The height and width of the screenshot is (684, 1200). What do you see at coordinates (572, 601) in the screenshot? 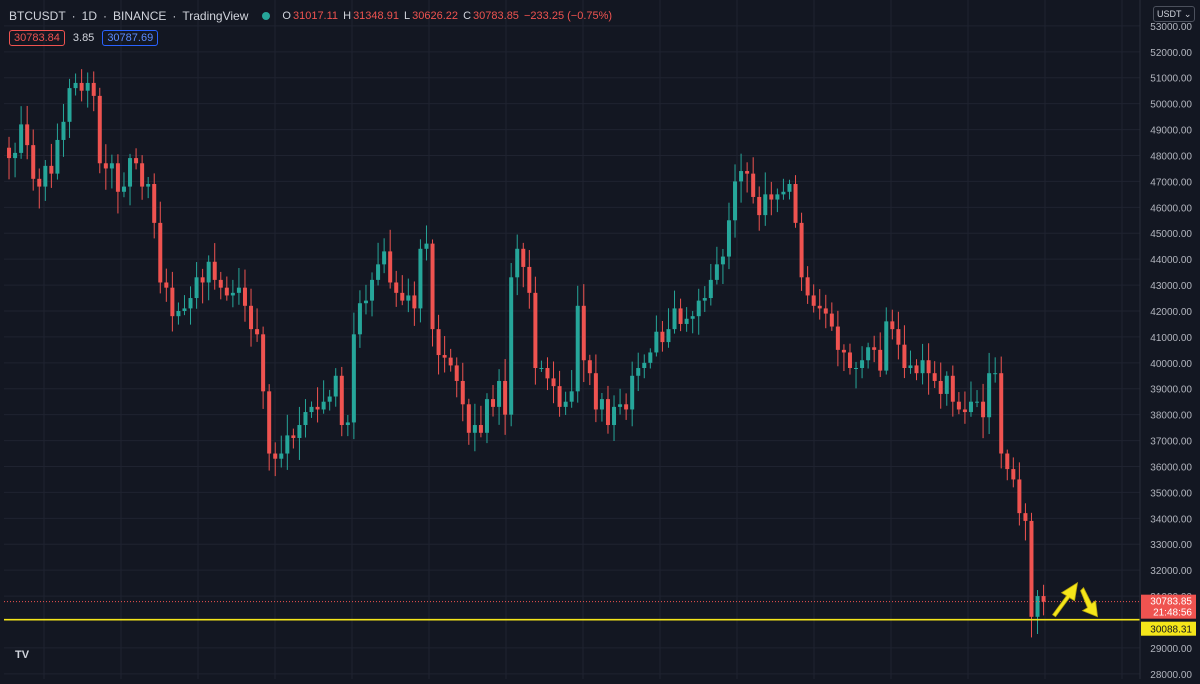
I see `overlays` at bounding box center [572, 601].